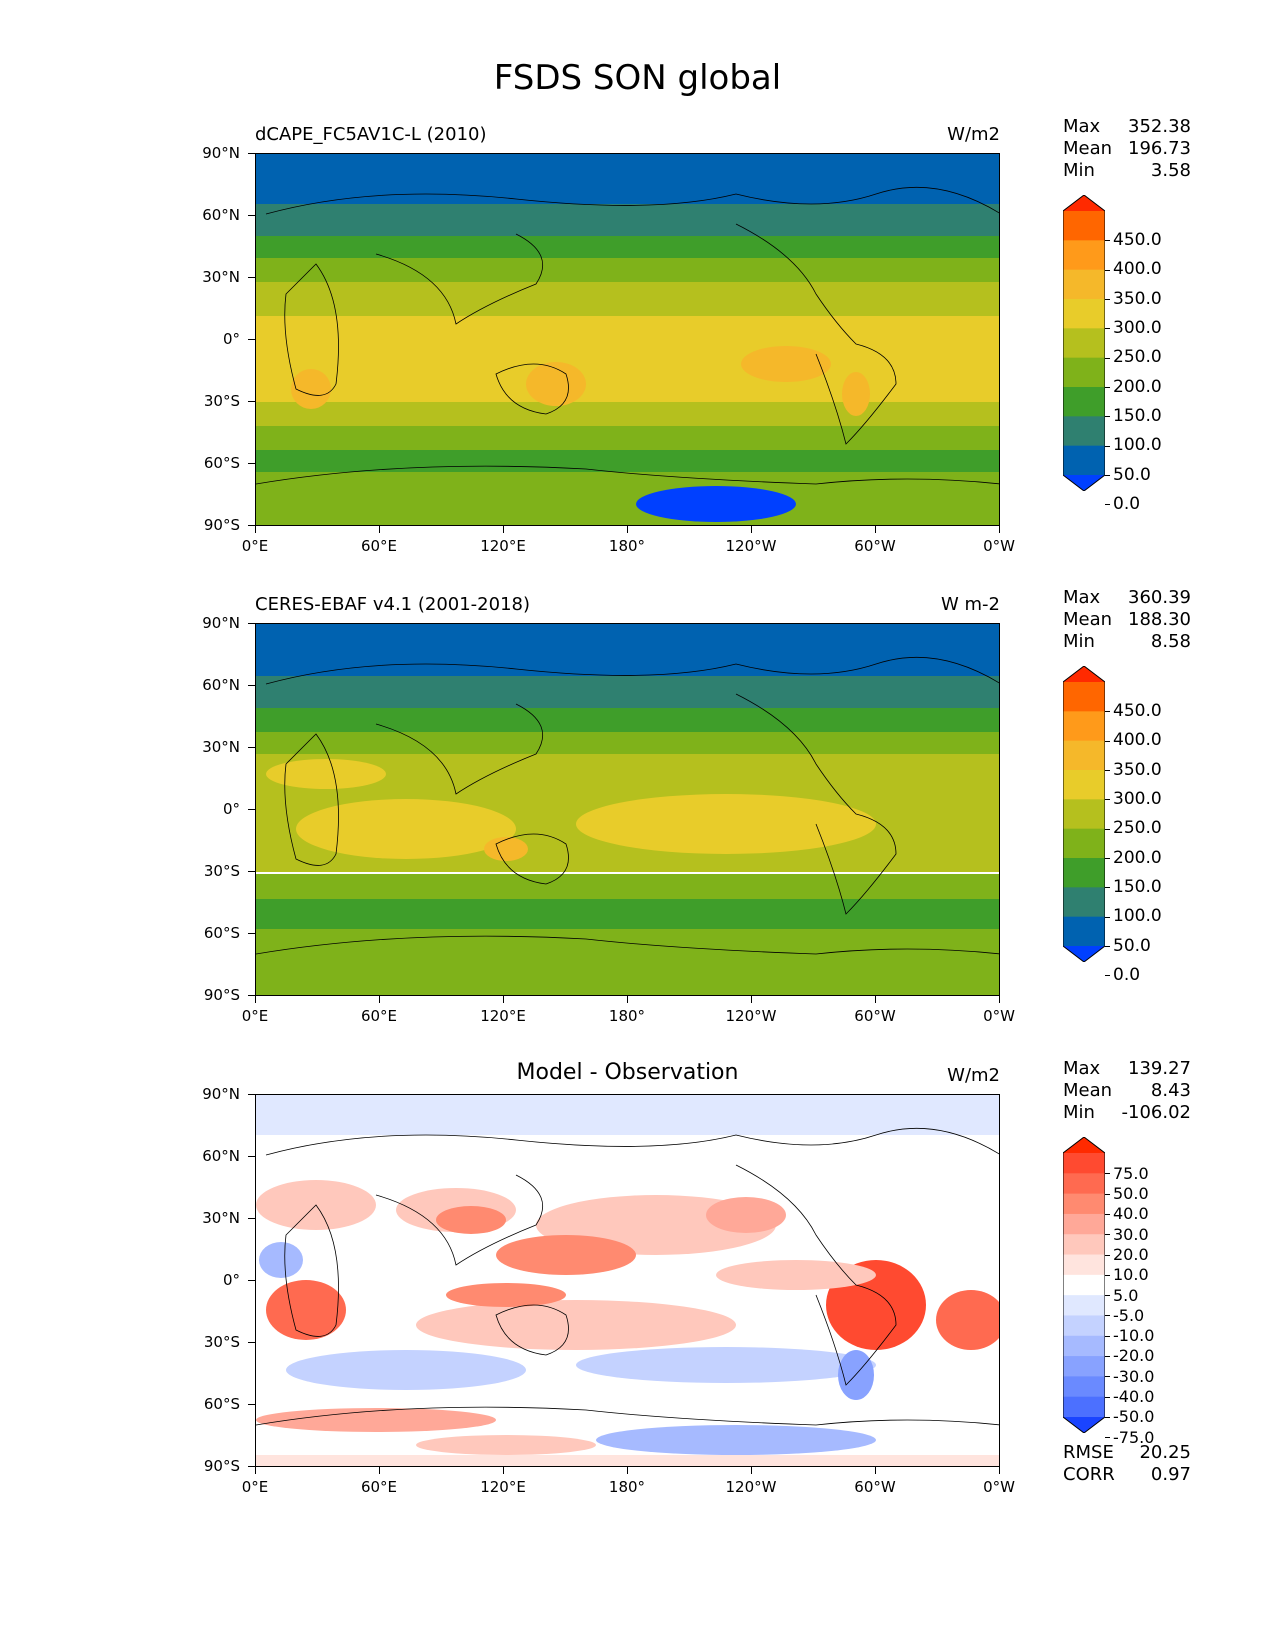  I want to click on colorbar-level-label: 50.0, so click(1132, 474).